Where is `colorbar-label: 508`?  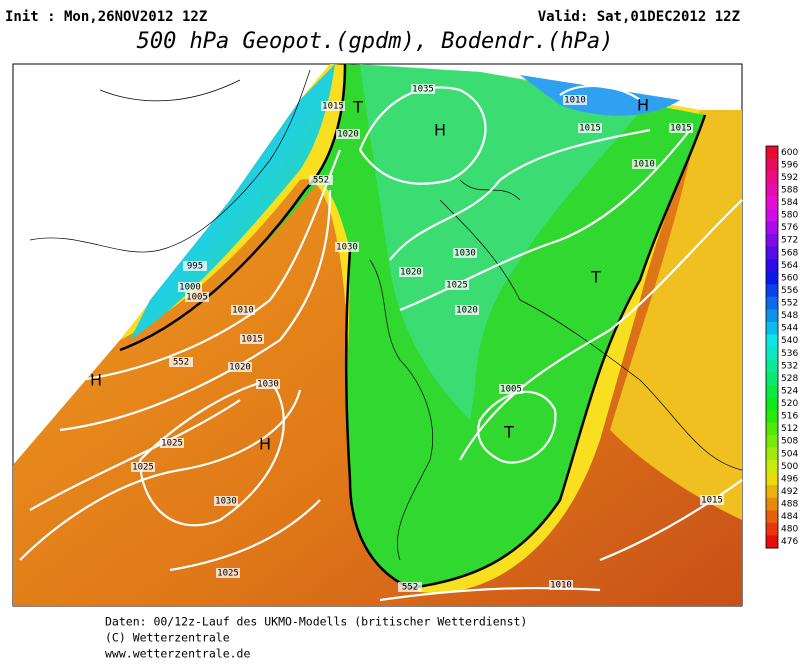
colorbar-label: 508 is located at coordinates (789, 442).